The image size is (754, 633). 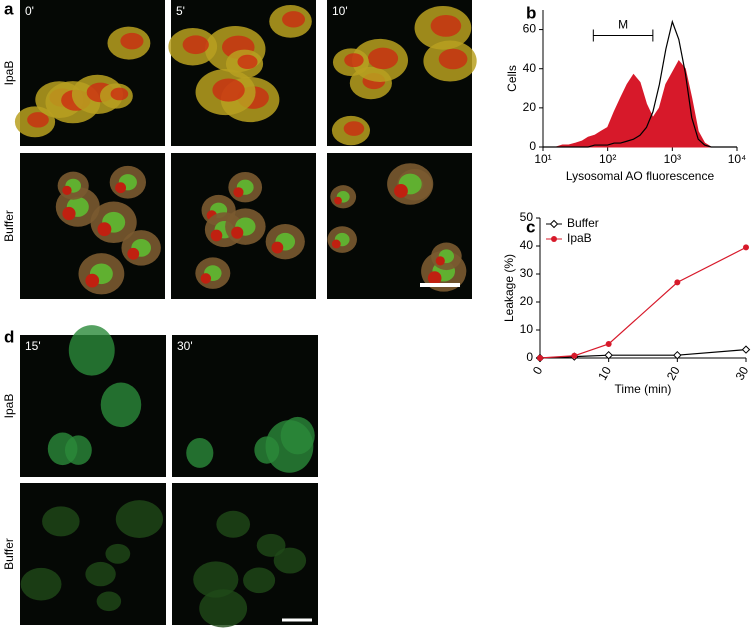 What do you see at coordinates (527, 273) in the screenshot?
I see `y-tick-label: 30` at bounding box center [527, 273].